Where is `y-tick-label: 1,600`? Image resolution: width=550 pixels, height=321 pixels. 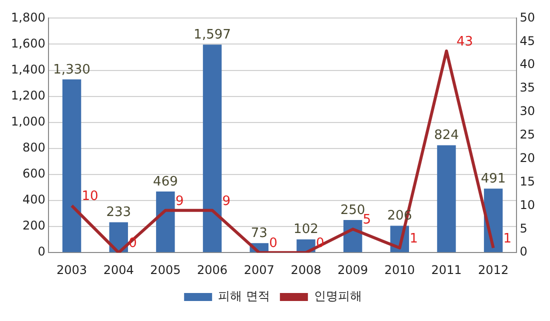 y-tick-label: 1,600 is located at coordinates (28, 43).